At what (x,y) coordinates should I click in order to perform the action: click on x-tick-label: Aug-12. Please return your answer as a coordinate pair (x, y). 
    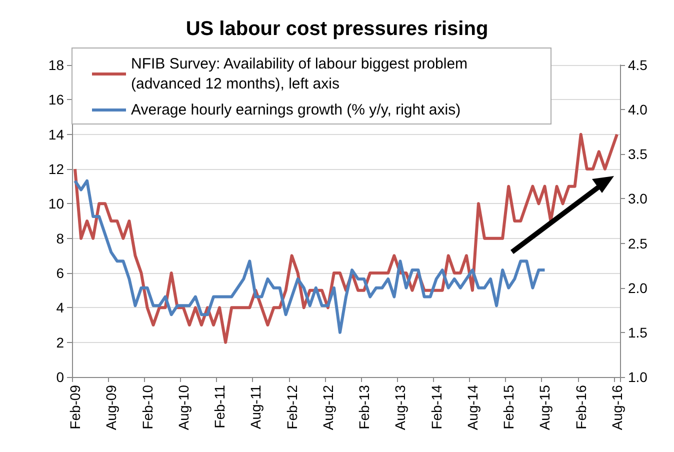
    Looking at the image, I should click on (328, 407).